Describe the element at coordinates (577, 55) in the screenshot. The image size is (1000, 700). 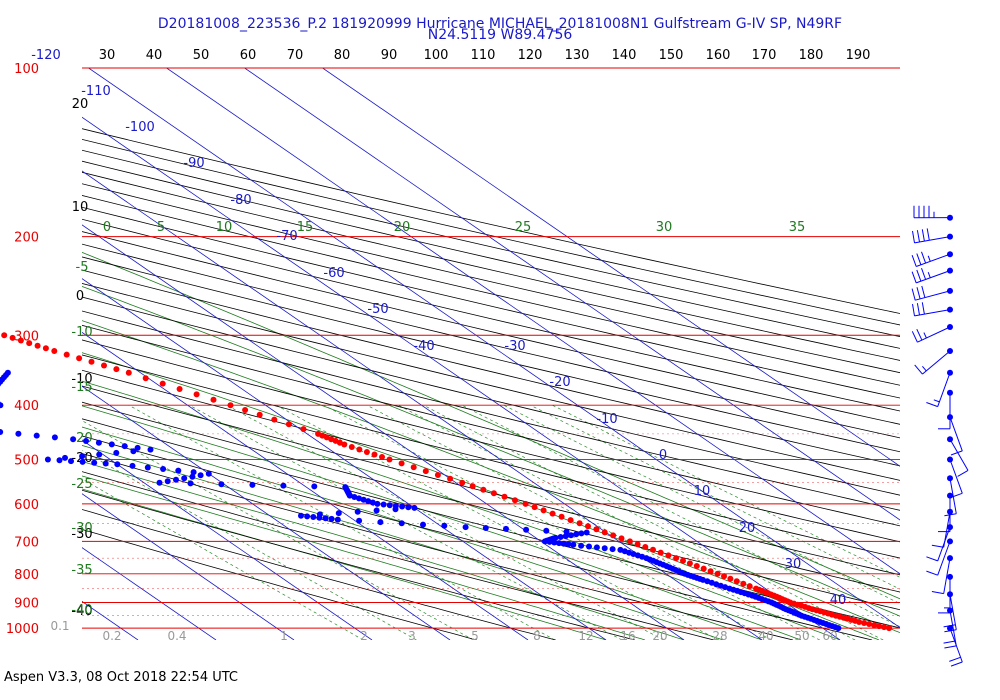
I see `top-isotherm-label: 130` at that location.